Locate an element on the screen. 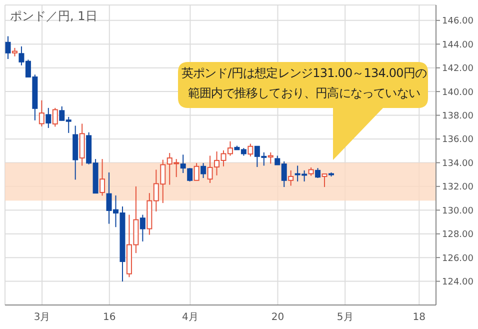 The image size is (478, 329). y-tick-label: 130.00 is located at coordinates (458, 211).